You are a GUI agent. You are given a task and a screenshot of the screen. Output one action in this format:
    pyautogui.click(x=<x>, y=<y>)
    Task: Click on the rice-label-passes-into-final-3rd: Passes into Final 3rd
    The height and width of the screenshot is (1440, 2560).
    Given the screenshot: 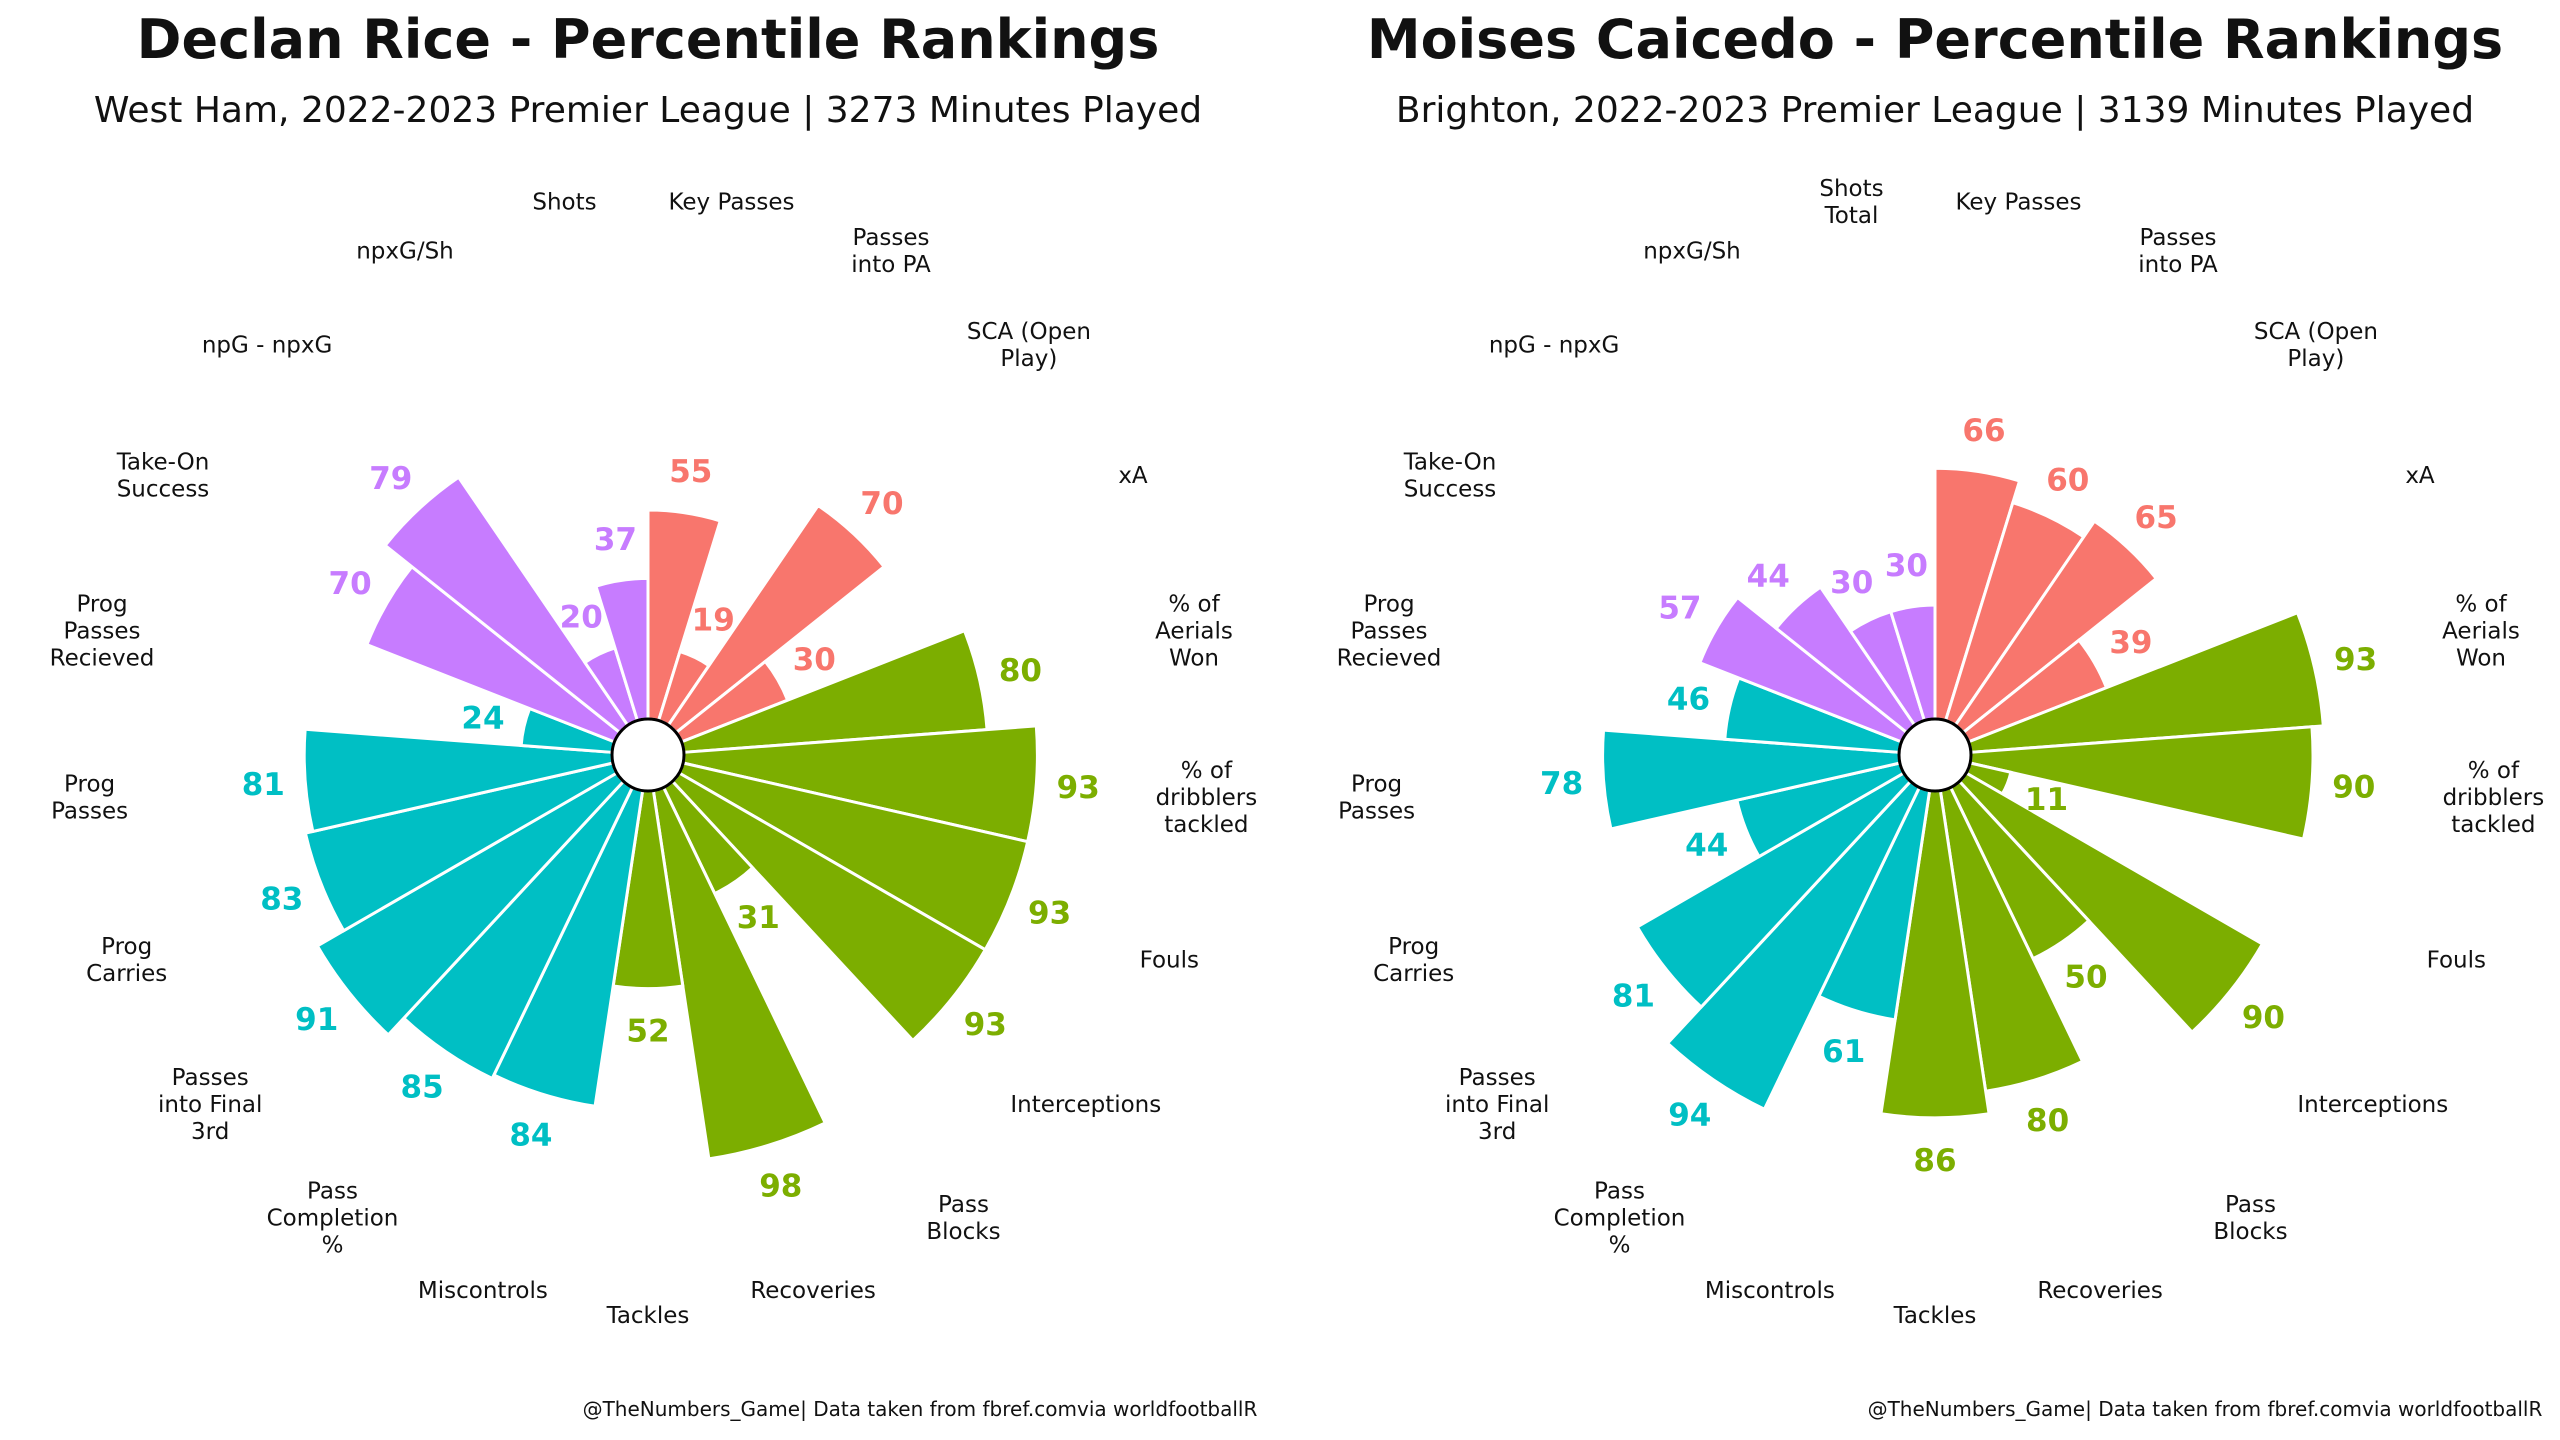 What is the action you would take?
    pyautogui.click(x=210, y=1105)
    